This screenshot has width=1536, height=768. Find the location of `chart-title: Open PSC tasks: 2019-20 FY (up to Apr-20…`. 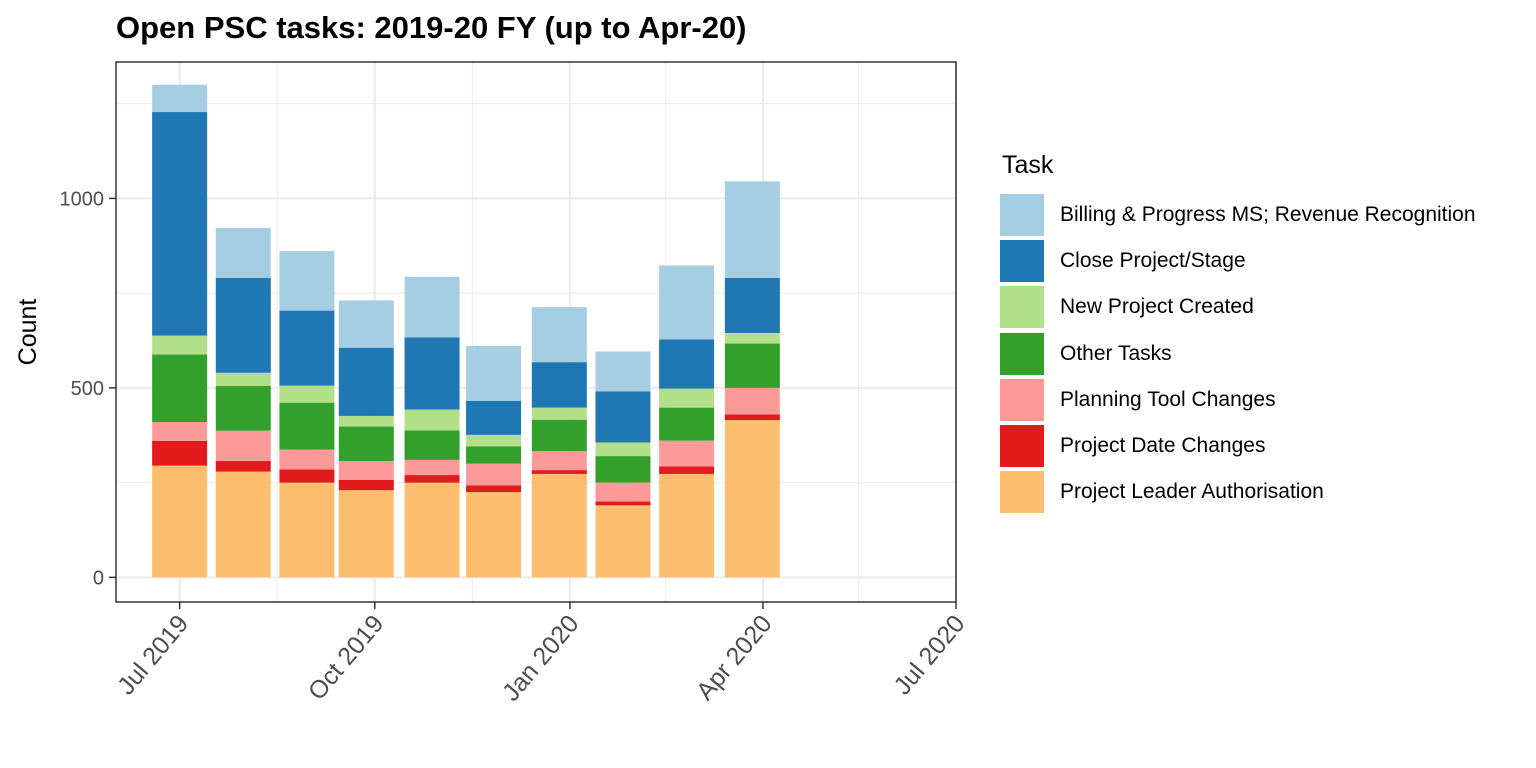

chart-title: Open PSC tasks: 2019-20 FY (up to Apr-20… is located at coordinates (431, 27).